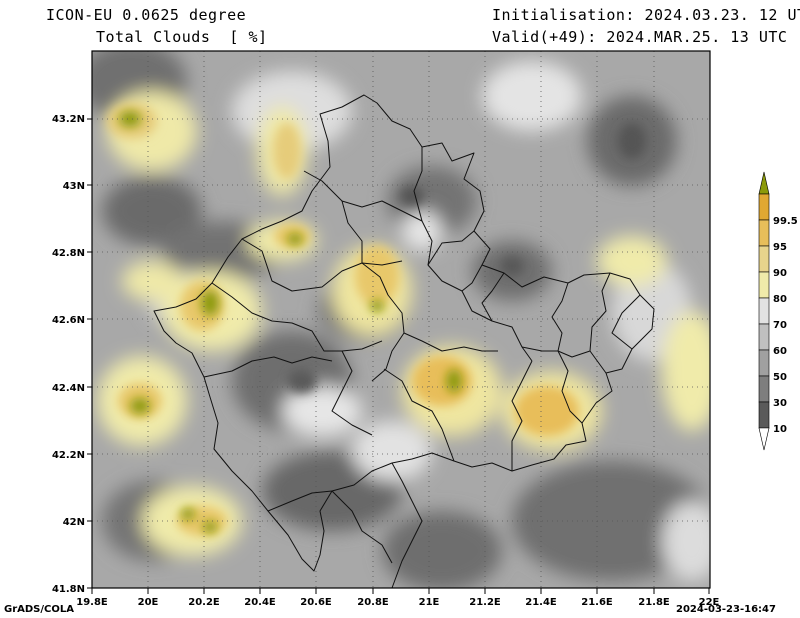 This screenshot has height=618, width=800. I want to click on x-tick-21.4e: 21.4E, so click(541, 602).